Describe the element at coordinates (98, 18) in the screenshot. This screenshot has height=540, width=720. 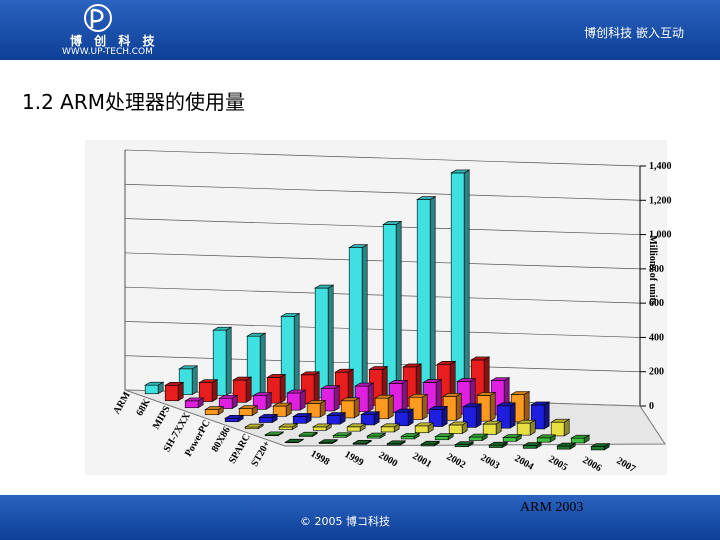
I see `logo-icon` at that location.